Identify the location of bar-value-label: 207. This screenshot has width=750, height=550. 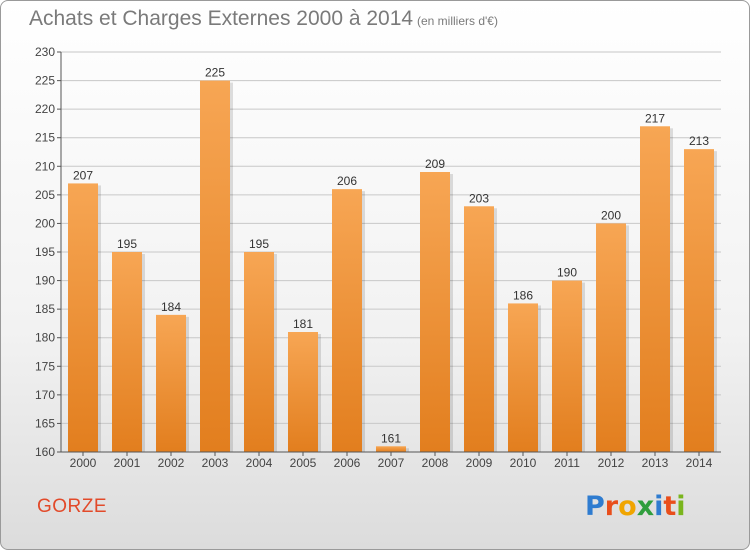
(83, 175).